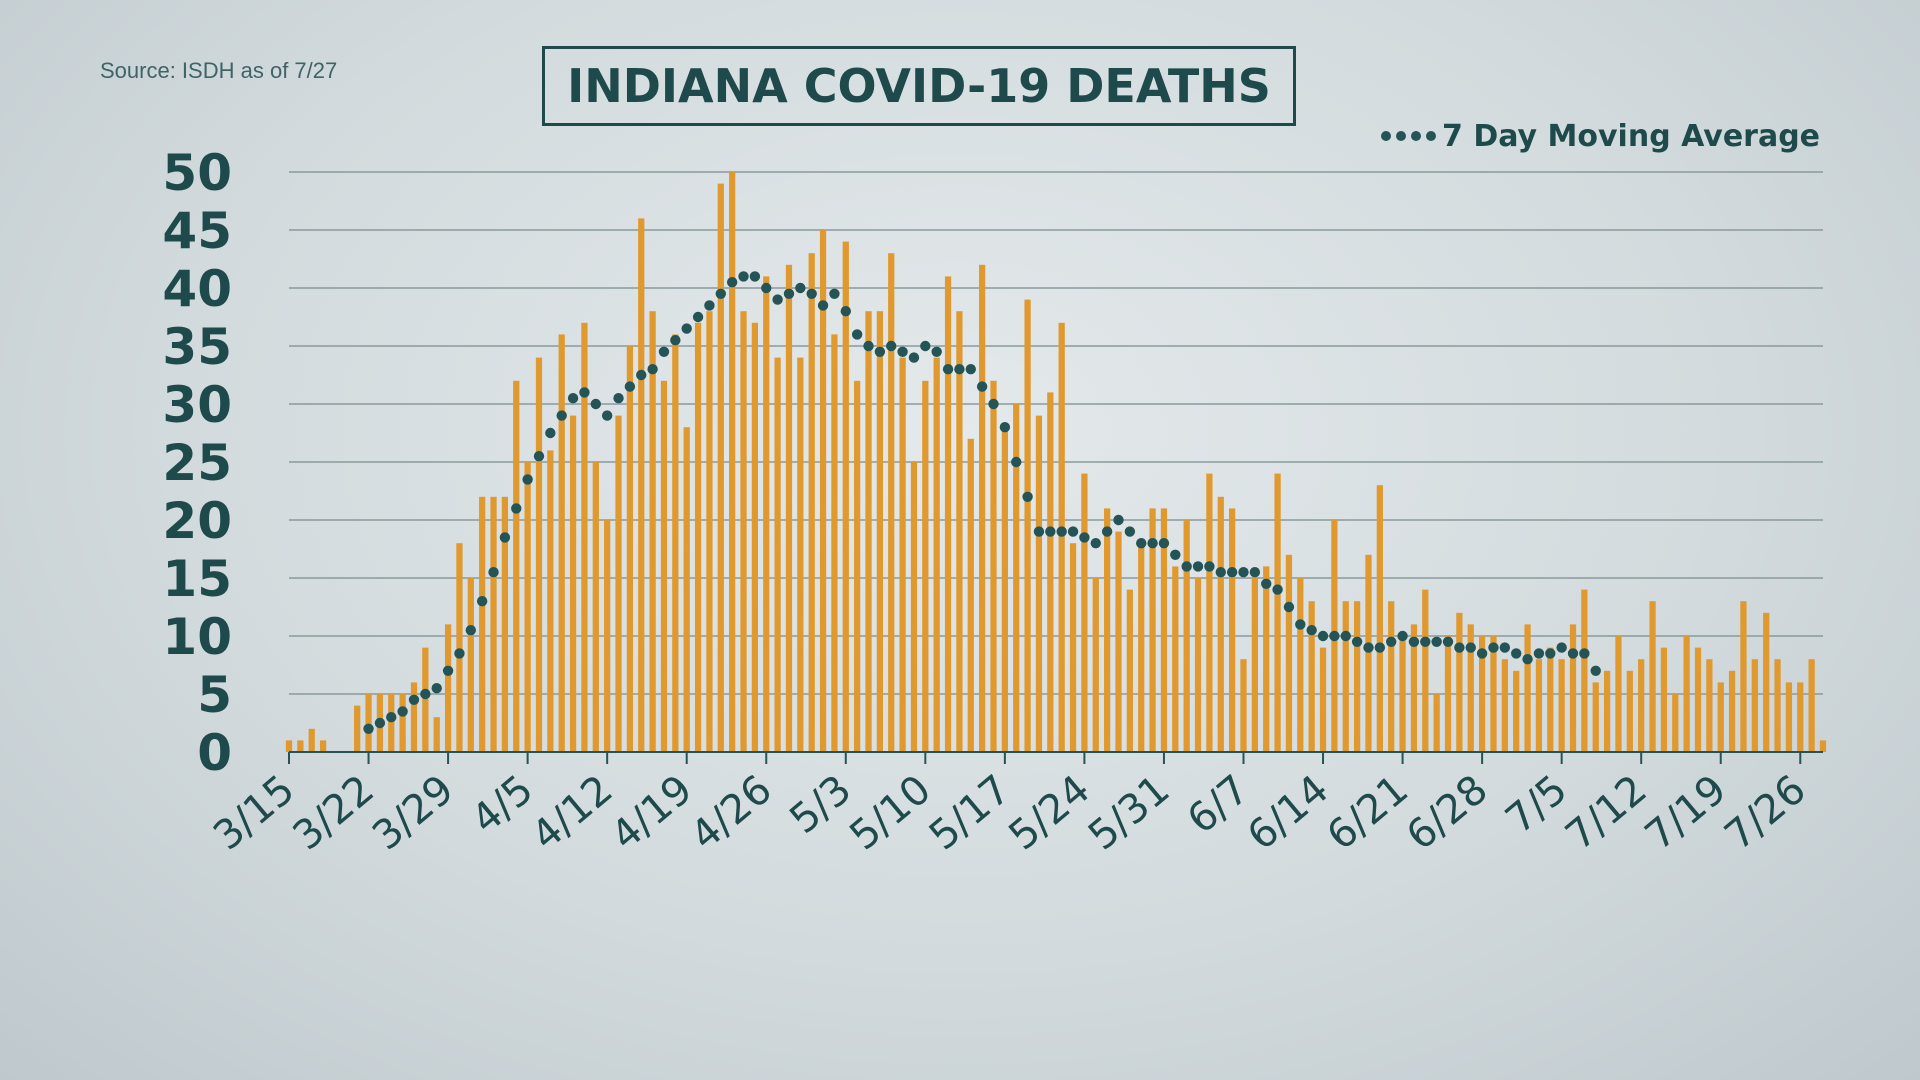  Describe the element at coordinates (219, 70) in the screenshot. I see `source-note: Source: ISDH as of 7/27` at that location.